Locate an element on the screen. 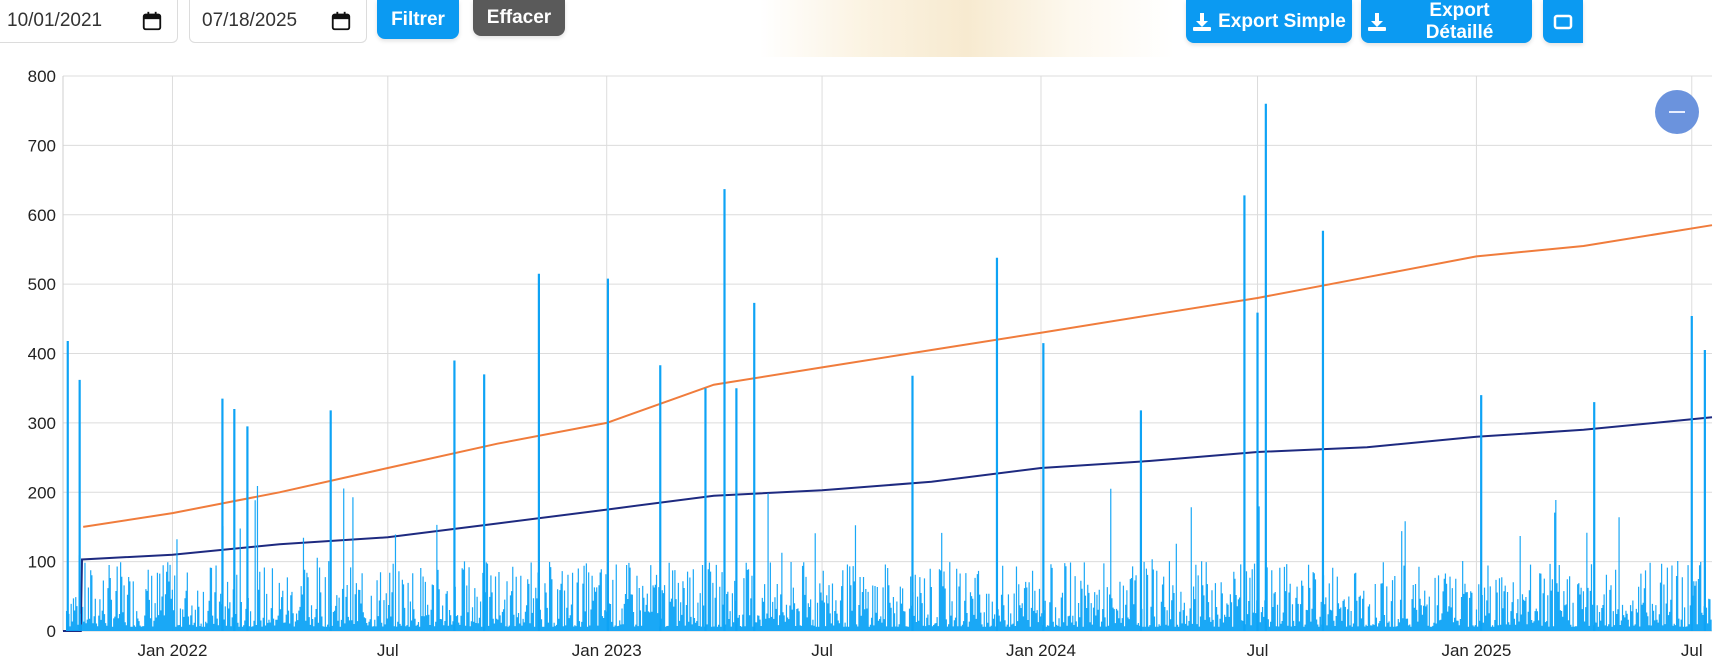 Image resolution: width=1727 pixels, height=666 pixels. clear-button-label: Effacer is located at coordinates (519, 17).